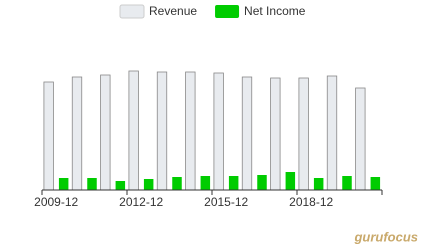  I want to click on legend-label: Net Income, so click(275, 11).